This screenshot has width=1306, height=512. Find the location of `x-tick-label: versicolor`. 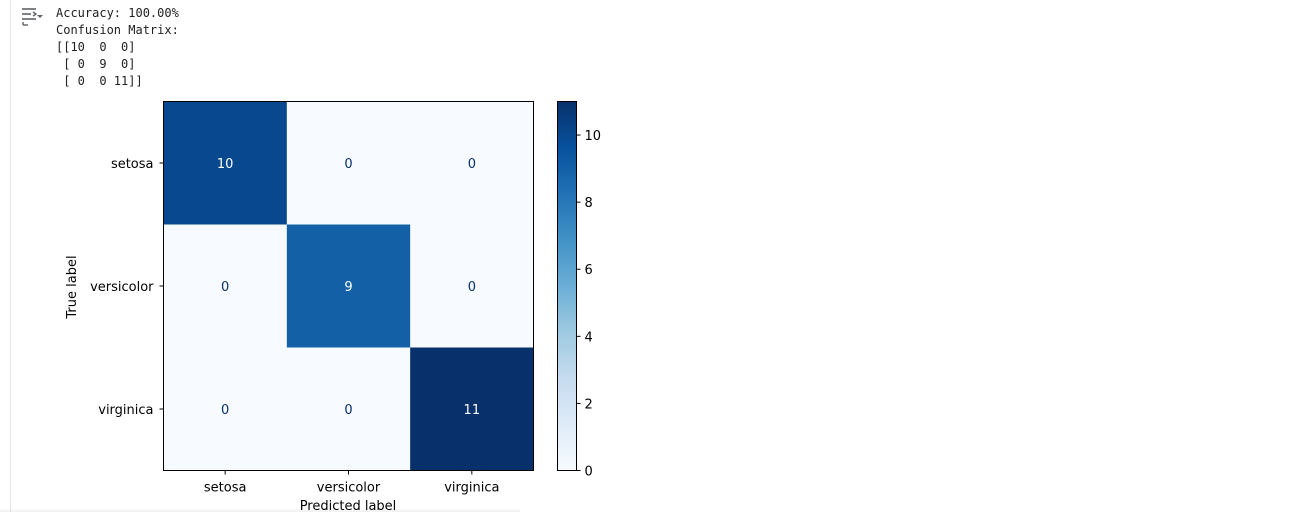

x-tick-label: versicolor is located at coordinates (349, 488).